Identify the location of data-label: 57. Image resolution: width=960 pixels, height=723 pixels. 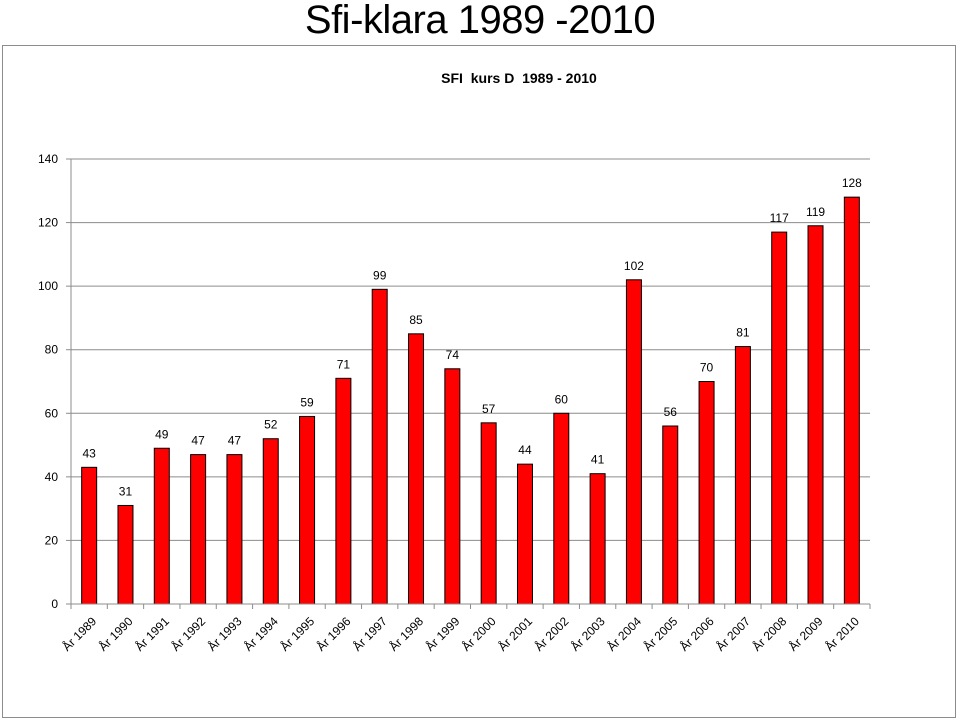
(489, 409).